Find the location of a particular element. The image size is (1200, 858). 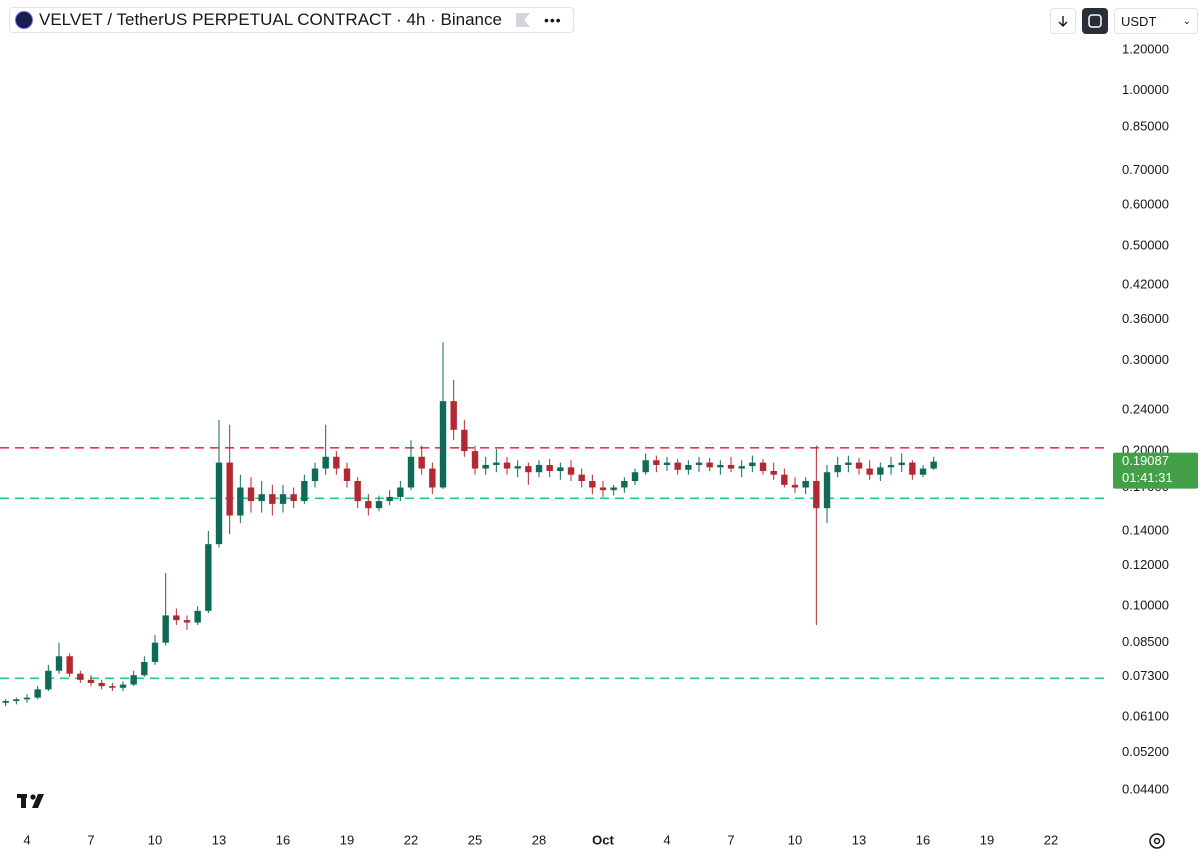

y-tick-label: 0.85000 is located at coordinates (1145, 126).